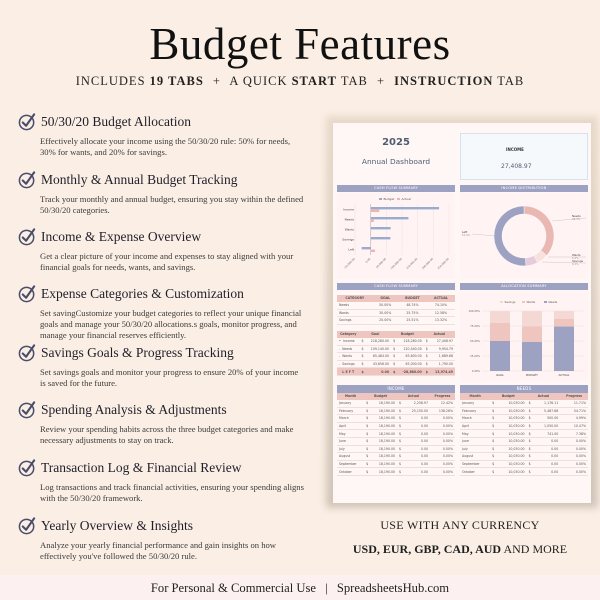 The width and height of the screenshot is (600, 600). I want to click on needs-table-header: NEEDS, so click(524, 389).